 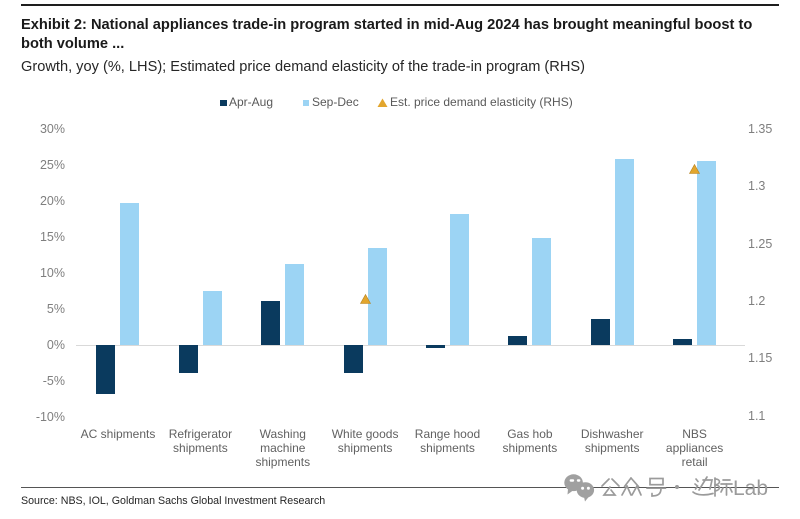 What do you see at coordinates (750, 488) in the screenshot?
I see `svg-text: Lab` at bounding box center [750, 488].